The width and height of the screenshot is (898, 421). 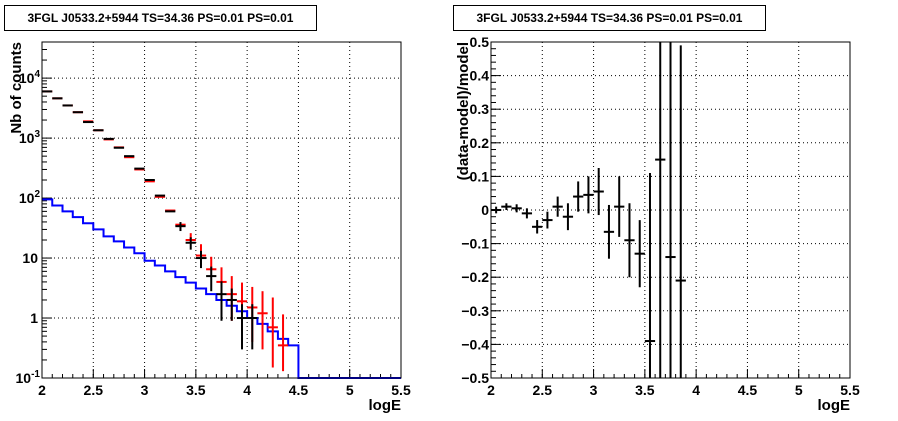 What do you see at coordinates (16, 88) in the screenshot?
I see `y-axis-label: Nb of counts` at bounding box center [16, 88].